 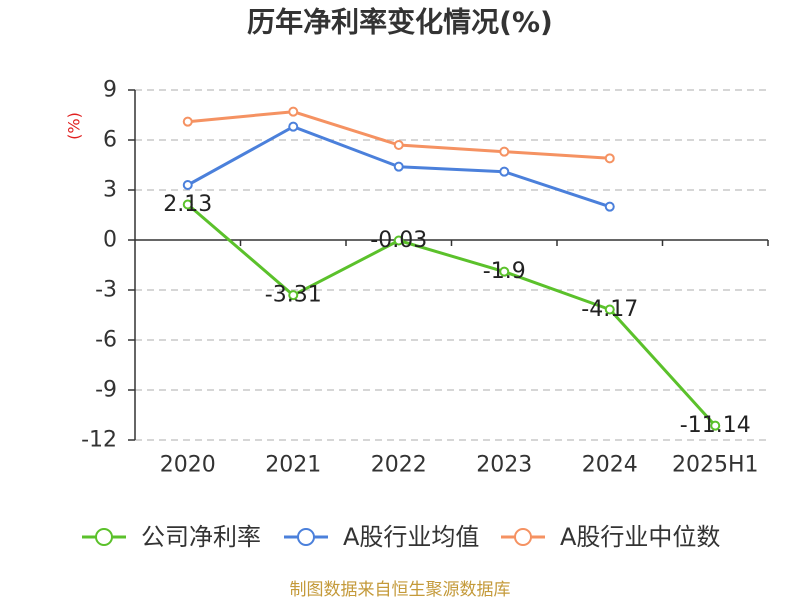 What do you see at coordinates (110, 240) in the screenshot?
I see `y-tick-label: 0` at bounding box center [110, 240].